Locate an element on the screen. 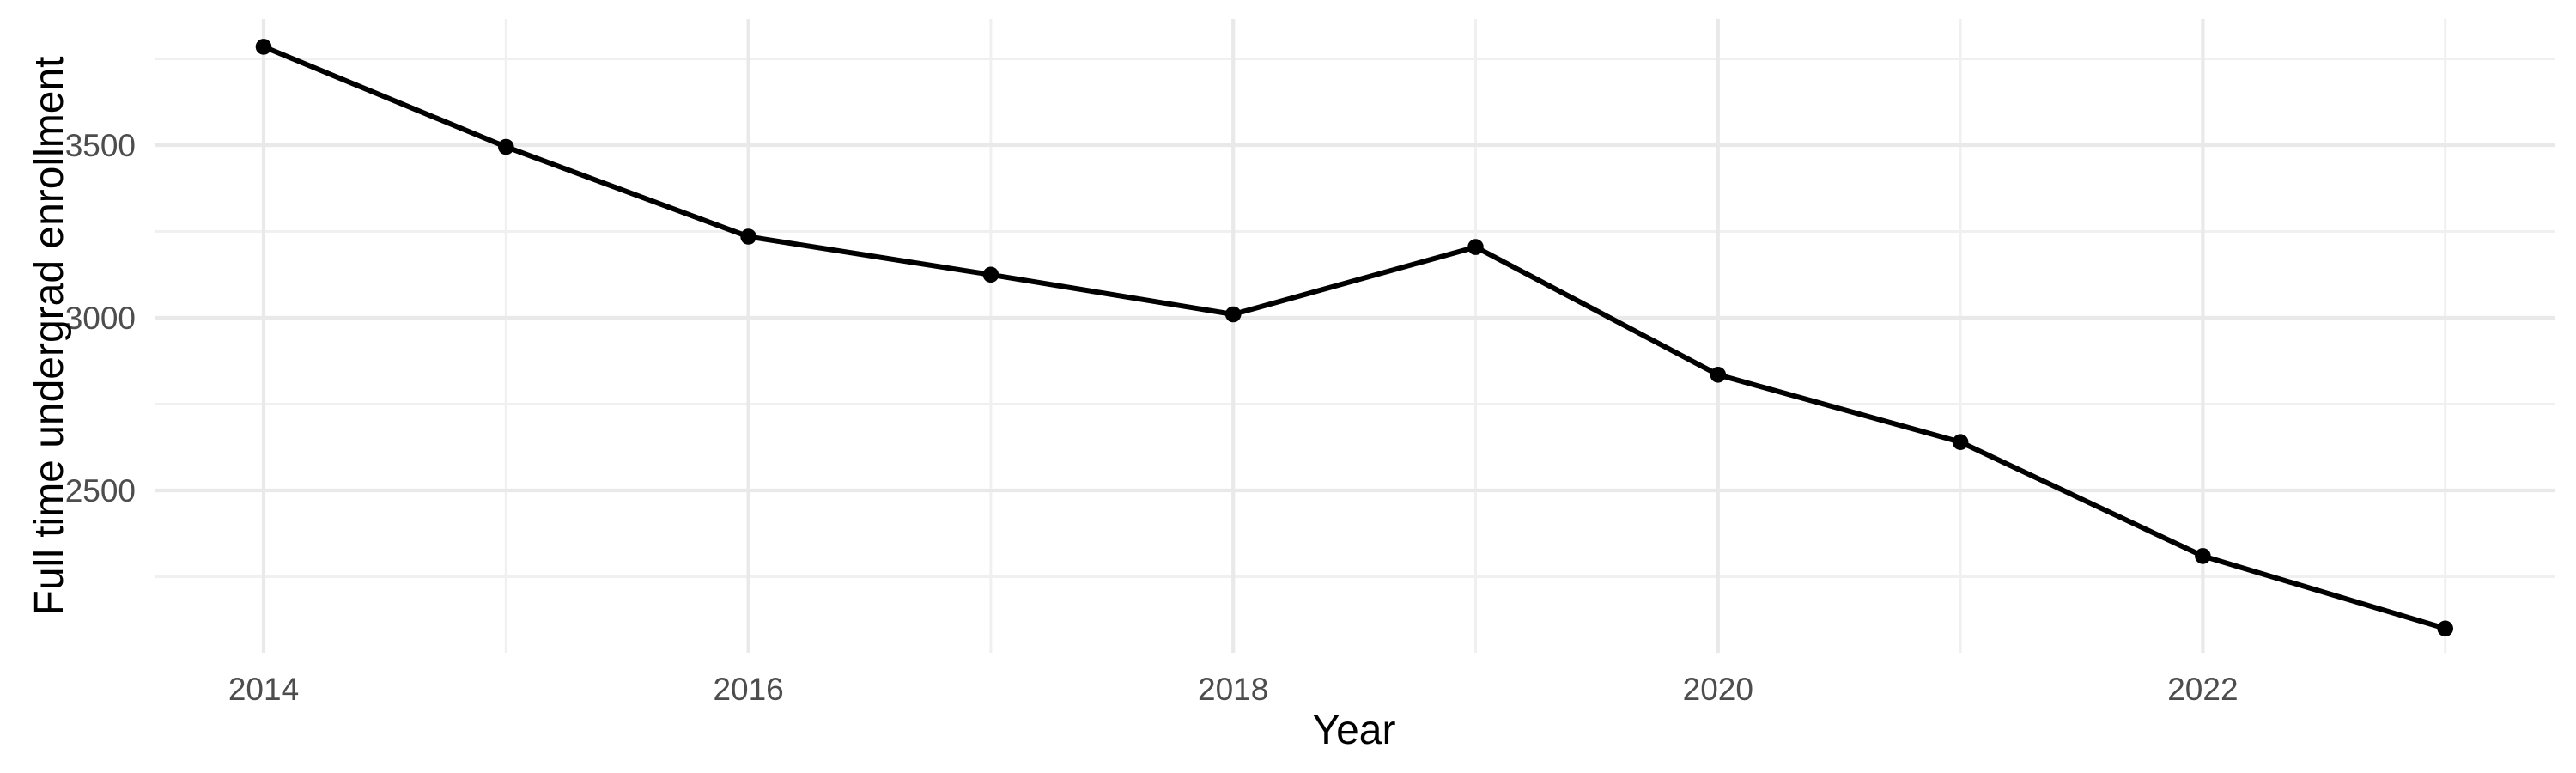 The height and width of the screenshot is (773, 2576). x-axis-tick-labels: 2014 2016 2018 2020 2022 is located at coordinates (1233, 689).